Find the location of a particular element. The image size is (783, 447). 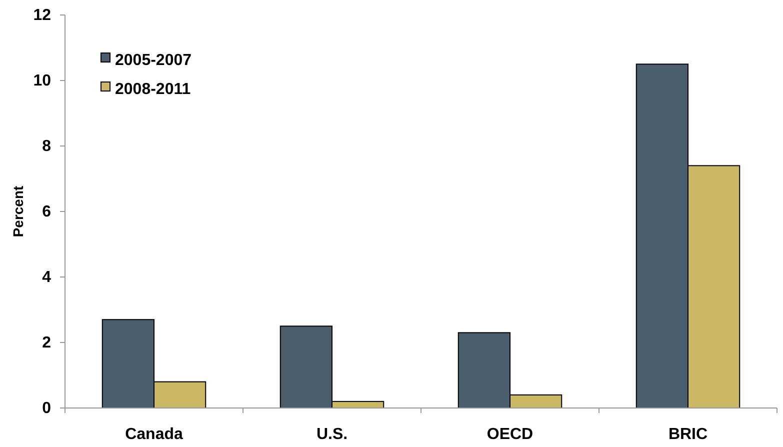

y-tick-label: 6 is located at coordinates (47, 212).